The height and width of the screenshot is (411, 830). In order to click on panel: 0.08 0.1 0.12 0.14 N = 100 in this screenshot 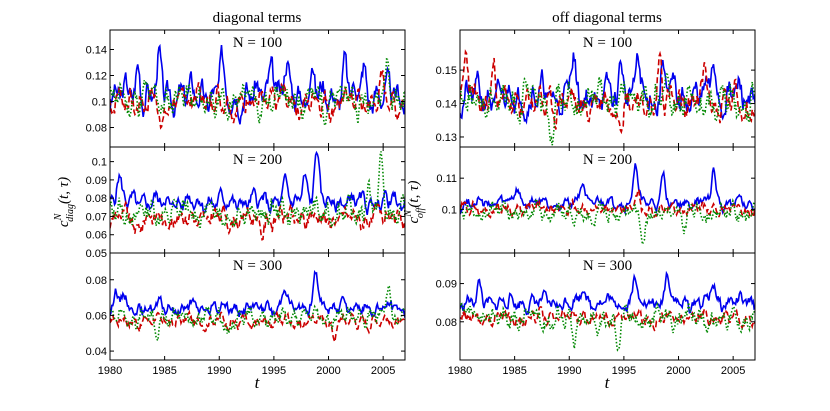, I will do `click(246, 88)`.